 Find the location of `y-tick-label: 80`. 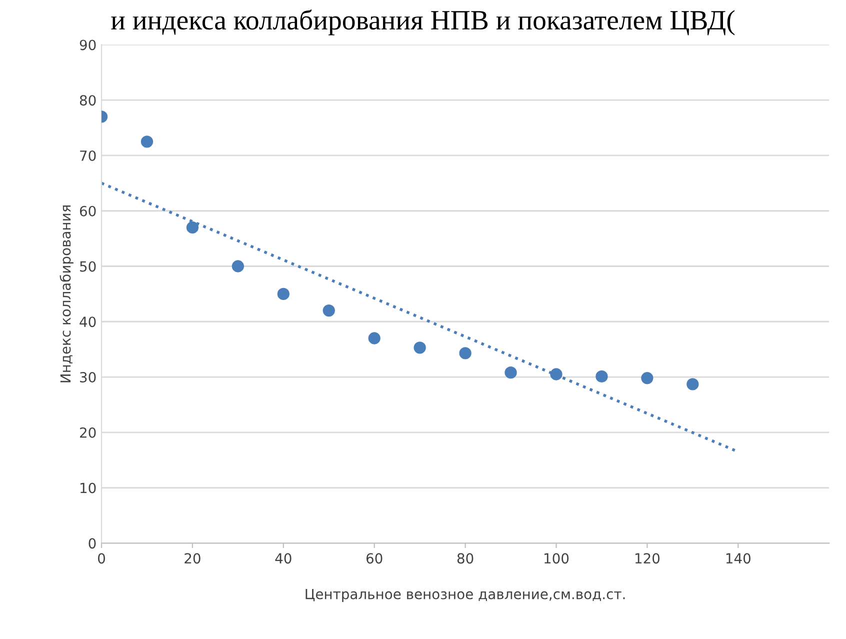

y-tick-label: 80 is located at coordinates (88, 100).